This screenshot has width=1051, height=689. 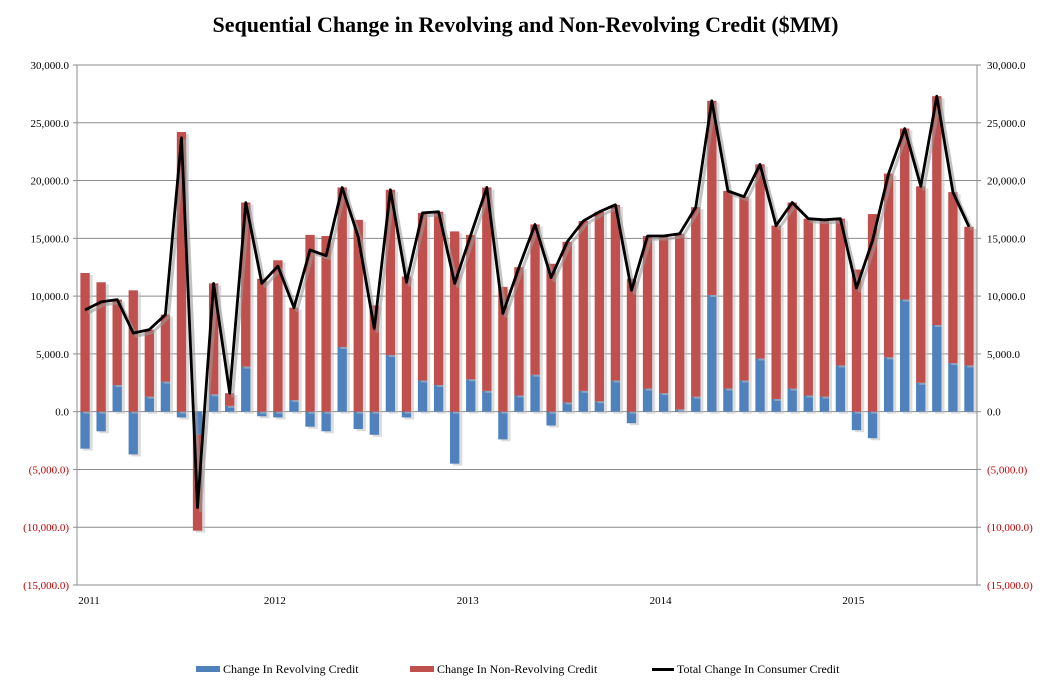 What do you see at coordinates (853, 601) in the screenshot?
I see `x-tick-label: 2015` at bounding box center [853, 601].